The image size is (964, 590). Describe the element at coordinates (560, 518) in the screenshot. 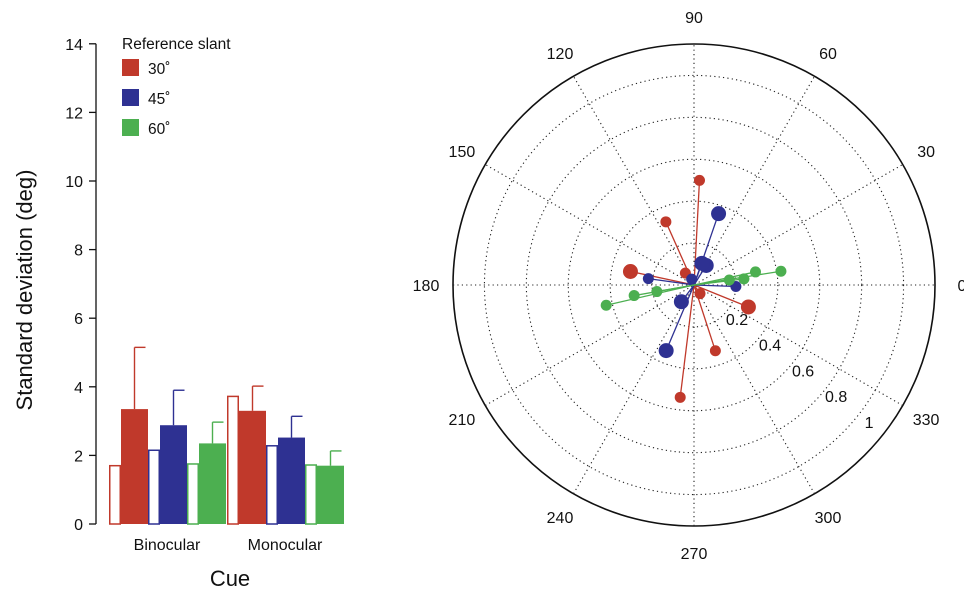

I see `angle-label: 240` at that location.